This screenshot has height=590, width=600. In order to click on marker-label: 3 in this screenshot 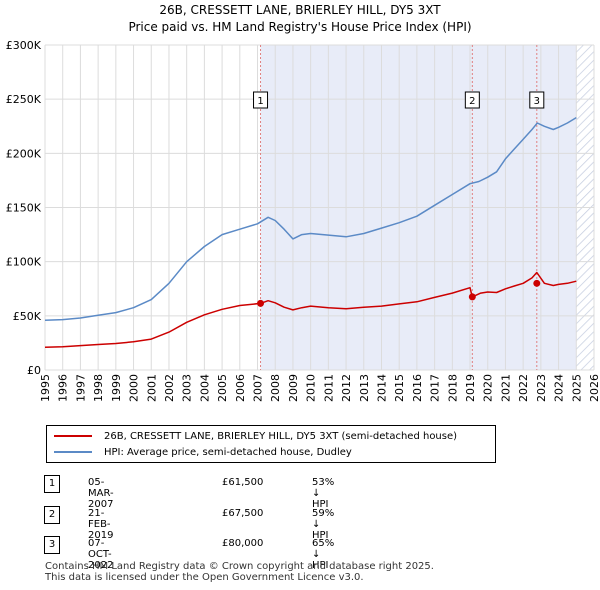, I will do `click(537, 101)`.